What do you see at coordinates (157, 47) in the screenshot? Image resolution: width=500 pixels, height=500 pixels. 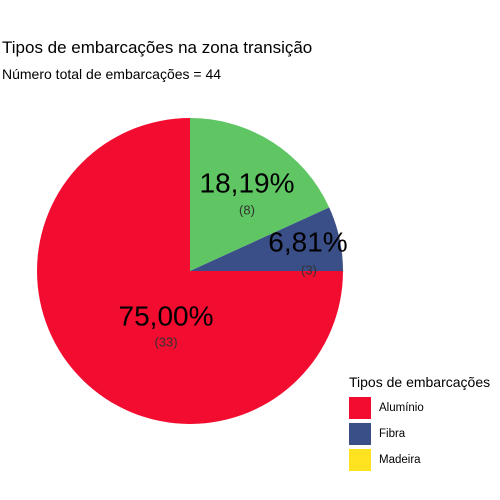 I see `chart-title: Tipos de embarcações na zona transição` at bounding box center [157, 47].